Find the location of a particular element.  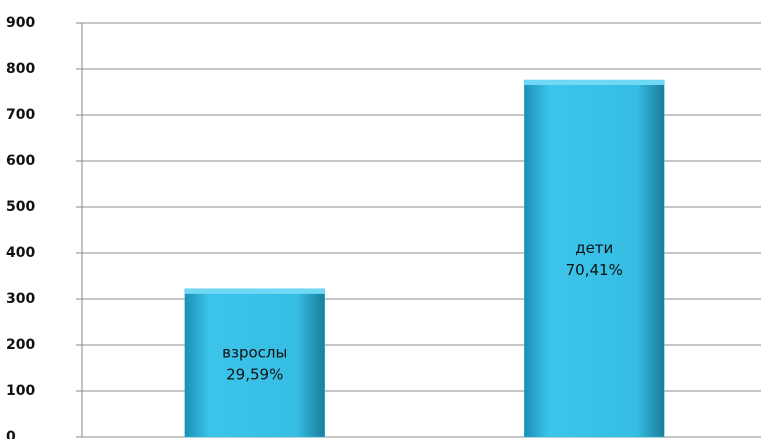

data-label-name: взрослы is located at coordinates (254, 352).